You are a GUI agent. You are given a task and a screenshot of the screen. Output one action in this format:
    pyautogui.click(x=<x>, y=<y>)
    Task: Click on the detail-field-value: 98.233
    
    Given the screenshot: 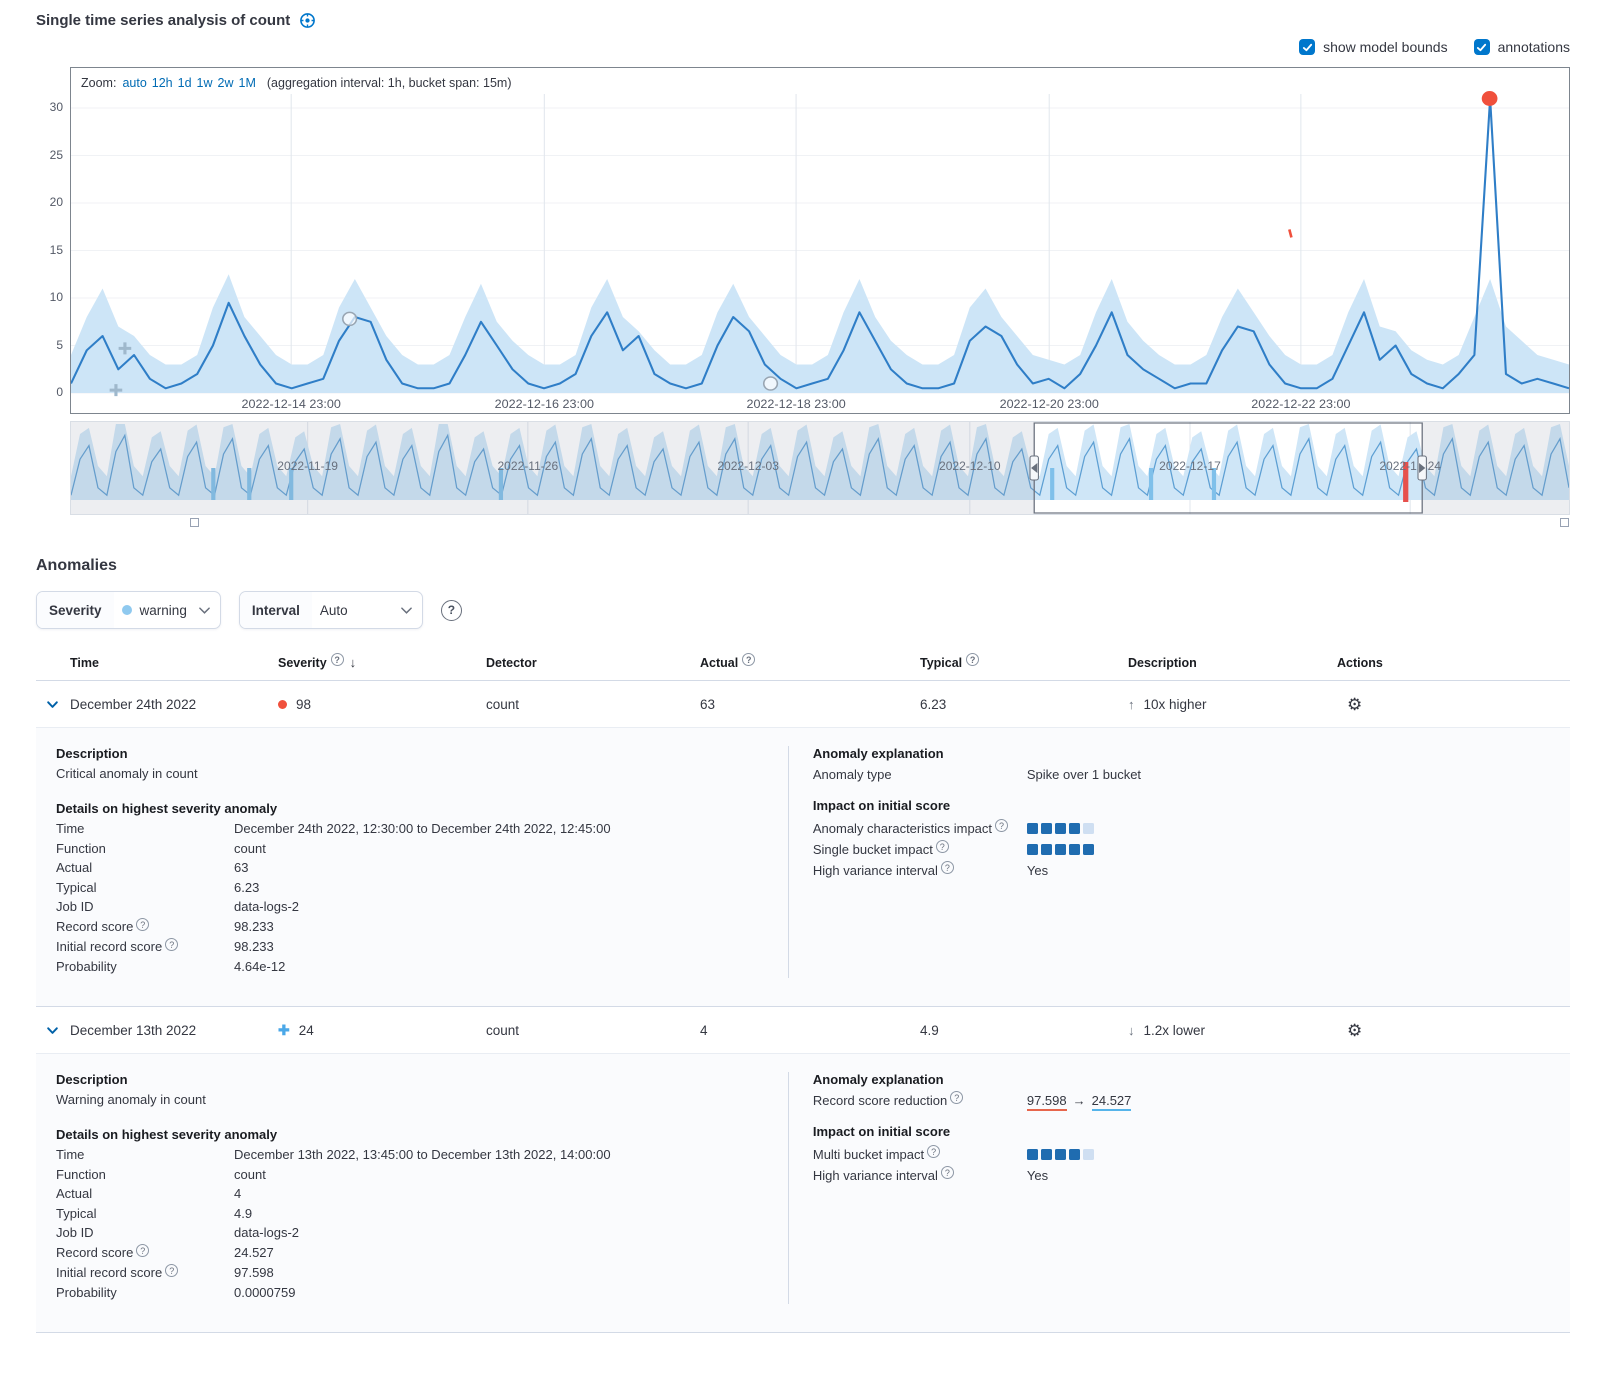 What is the action you would take?
    pyautogui.click(x=254, y=946)
    